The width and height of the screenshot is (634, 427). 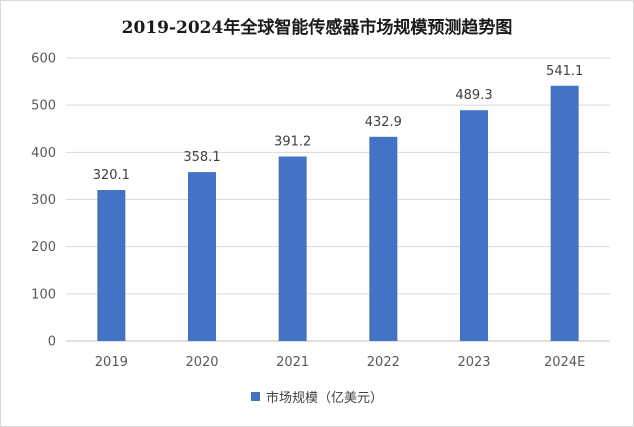 I want to click on chart-title: 2019-2024年全球智能传感器市场规模预测趋势图, so click(x=317, y=28).